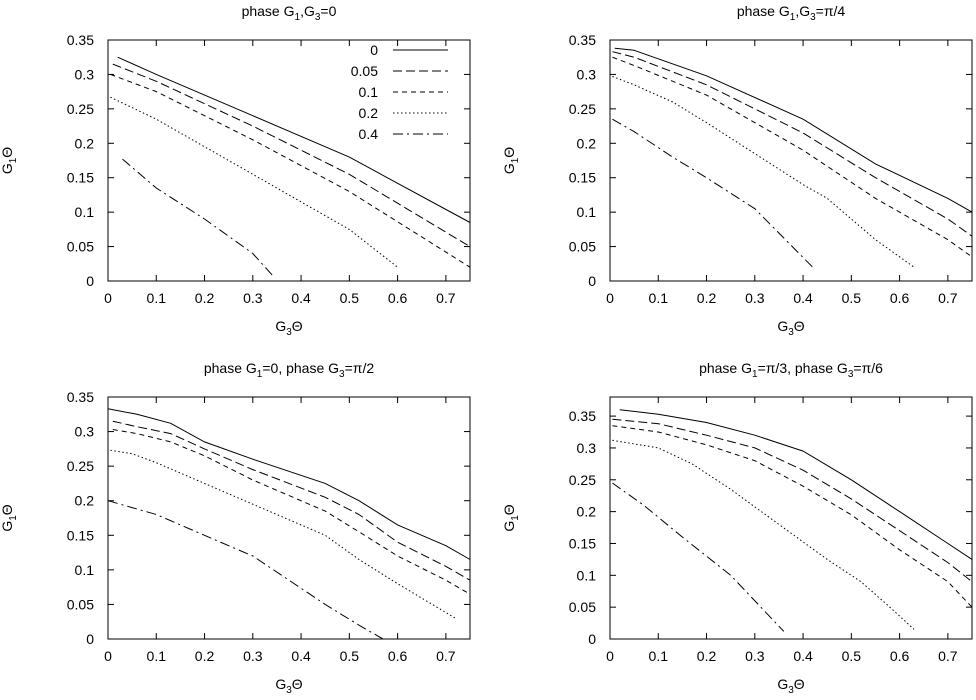  Describe the element at coordinates (369, 113) in the screenshot. I see `legend-label: 0.2` at that location.